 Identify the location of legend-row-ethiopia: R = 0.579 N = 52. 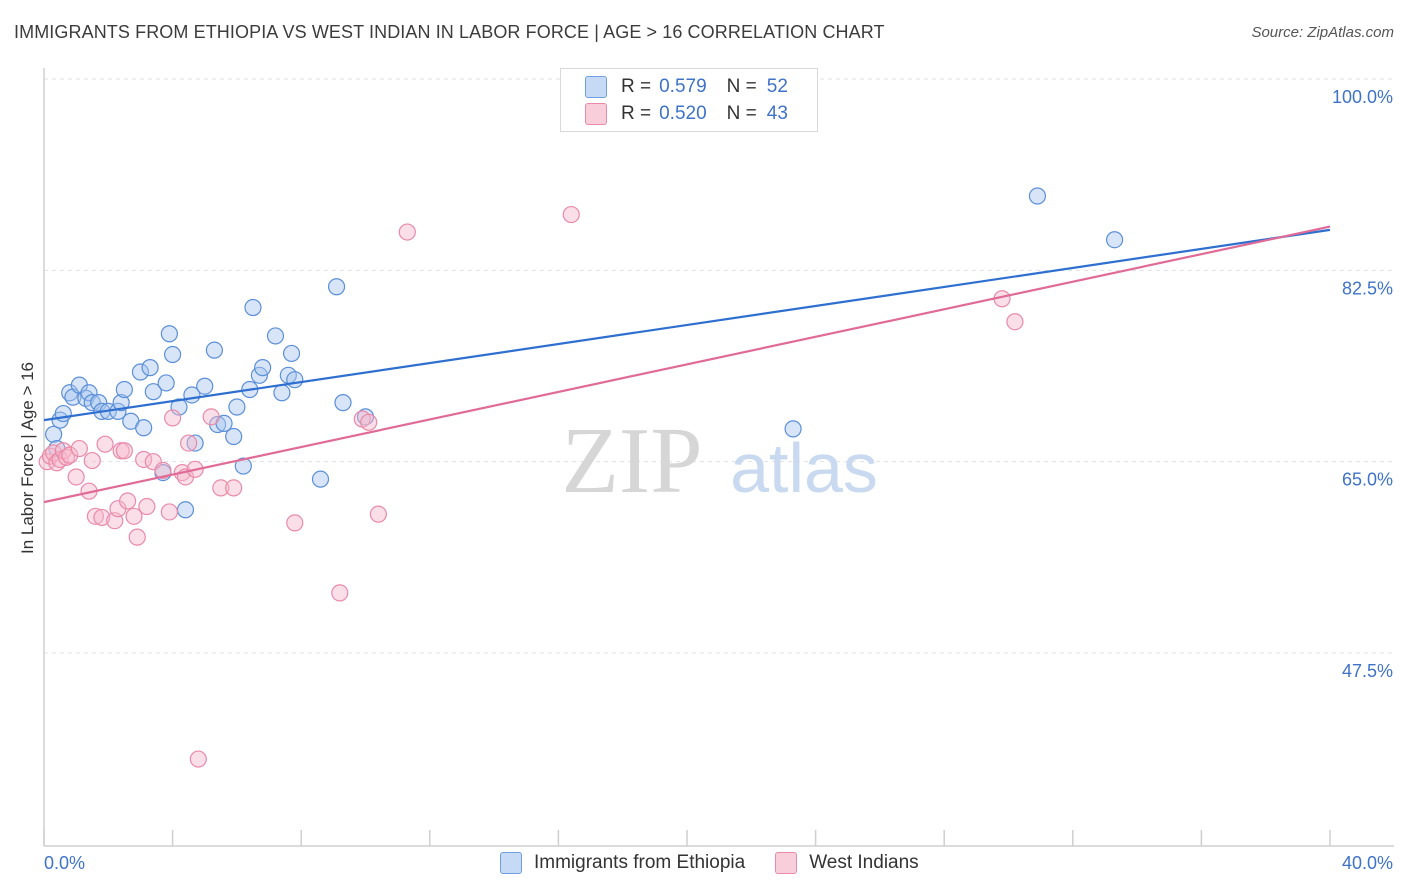
(686, 87).